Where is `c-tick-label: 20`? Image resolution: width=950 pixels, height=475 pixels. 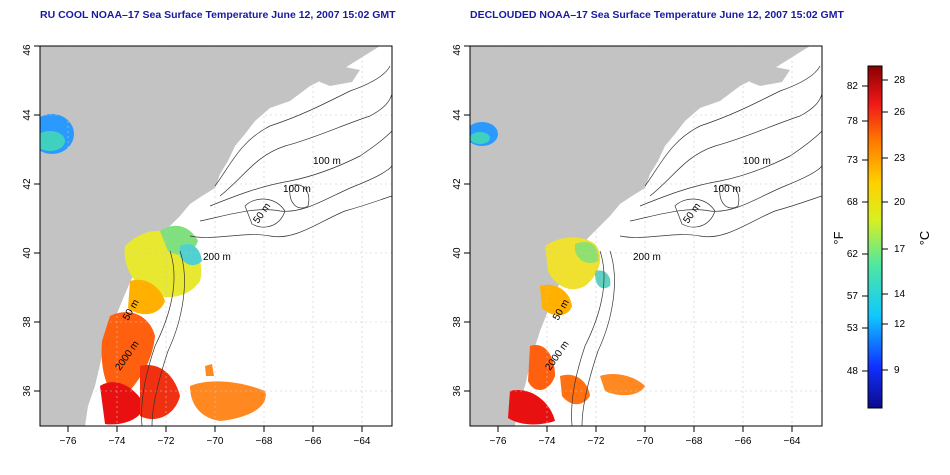 c-tick-label: 20 is located at coordinates (900, 202).